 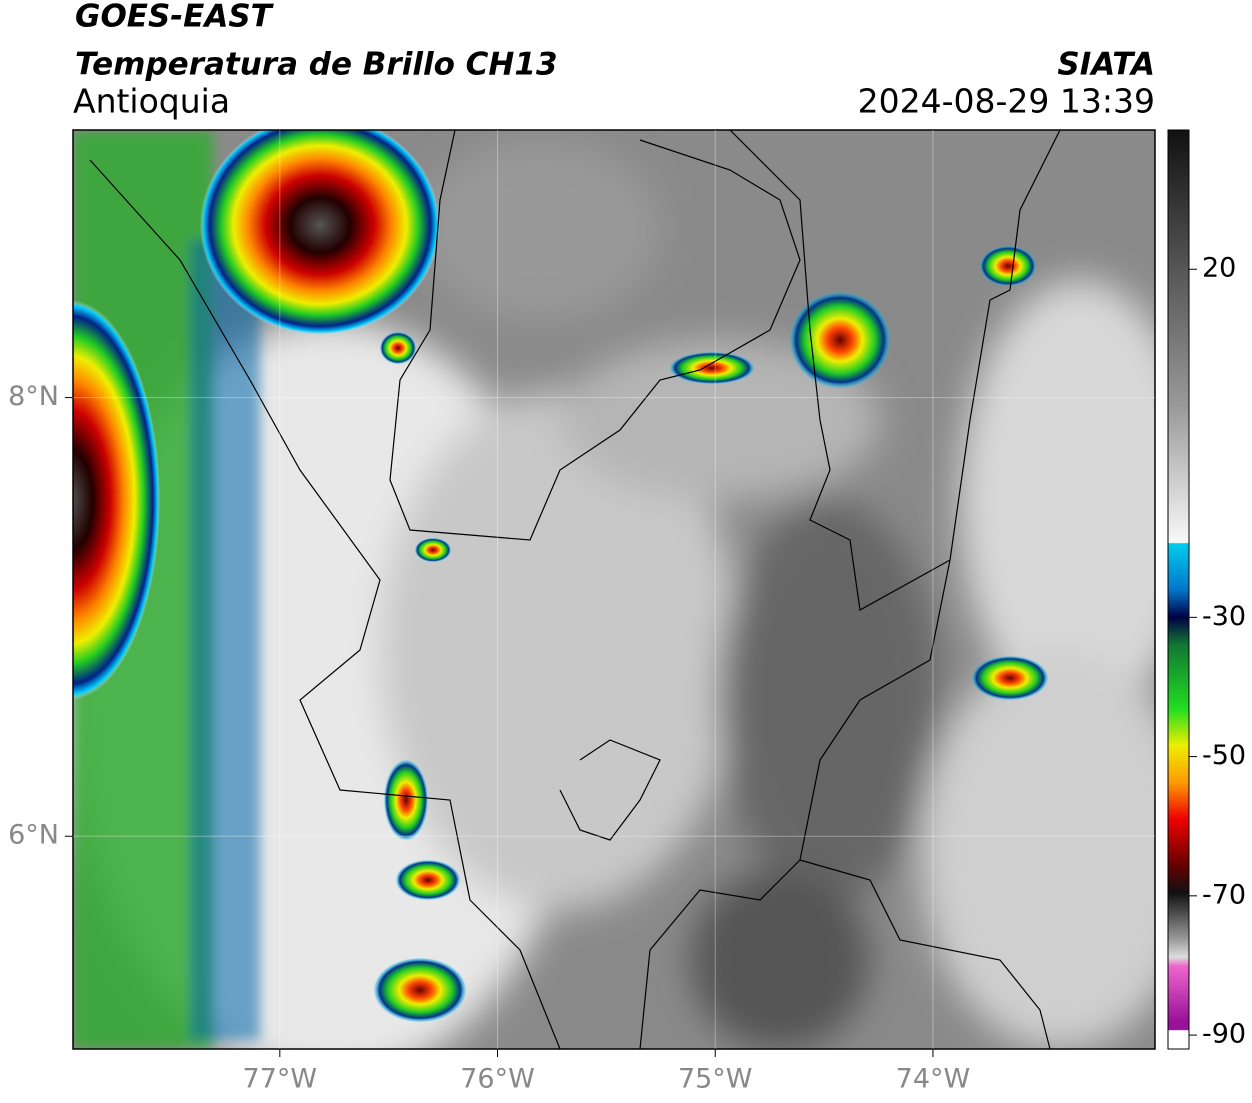 I want to click on colorbar-tick-label: -70, so click(x=1224, y=894).